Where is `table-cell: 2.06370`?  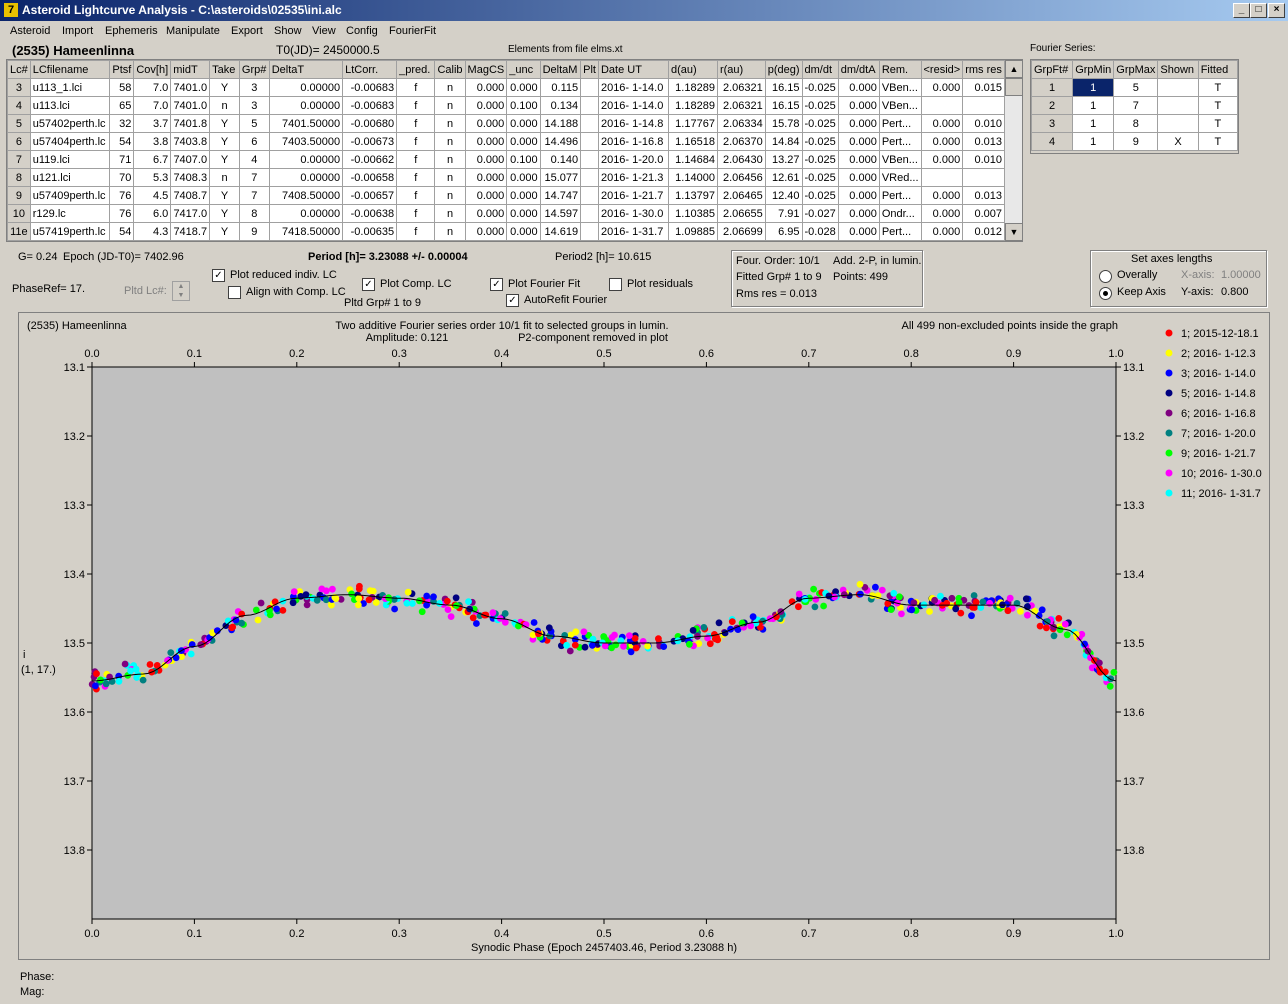 table-cell: 2.06370 is located at coordinates (741, 141).